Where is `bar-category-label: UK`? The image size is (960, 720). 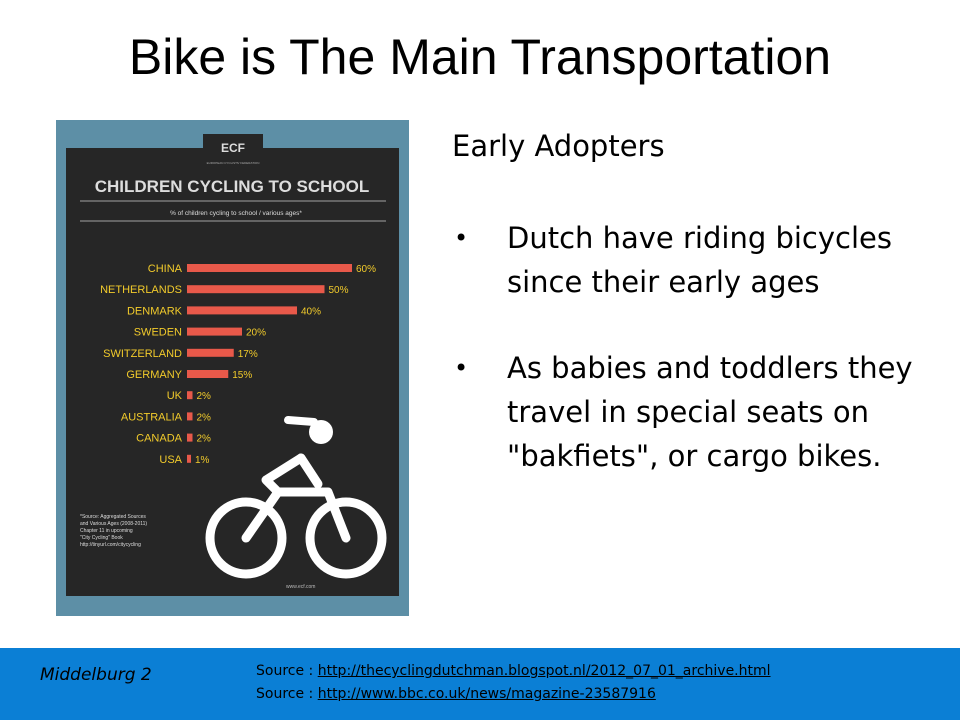 bar-category-label: UK is located at coordinates (175, 396).